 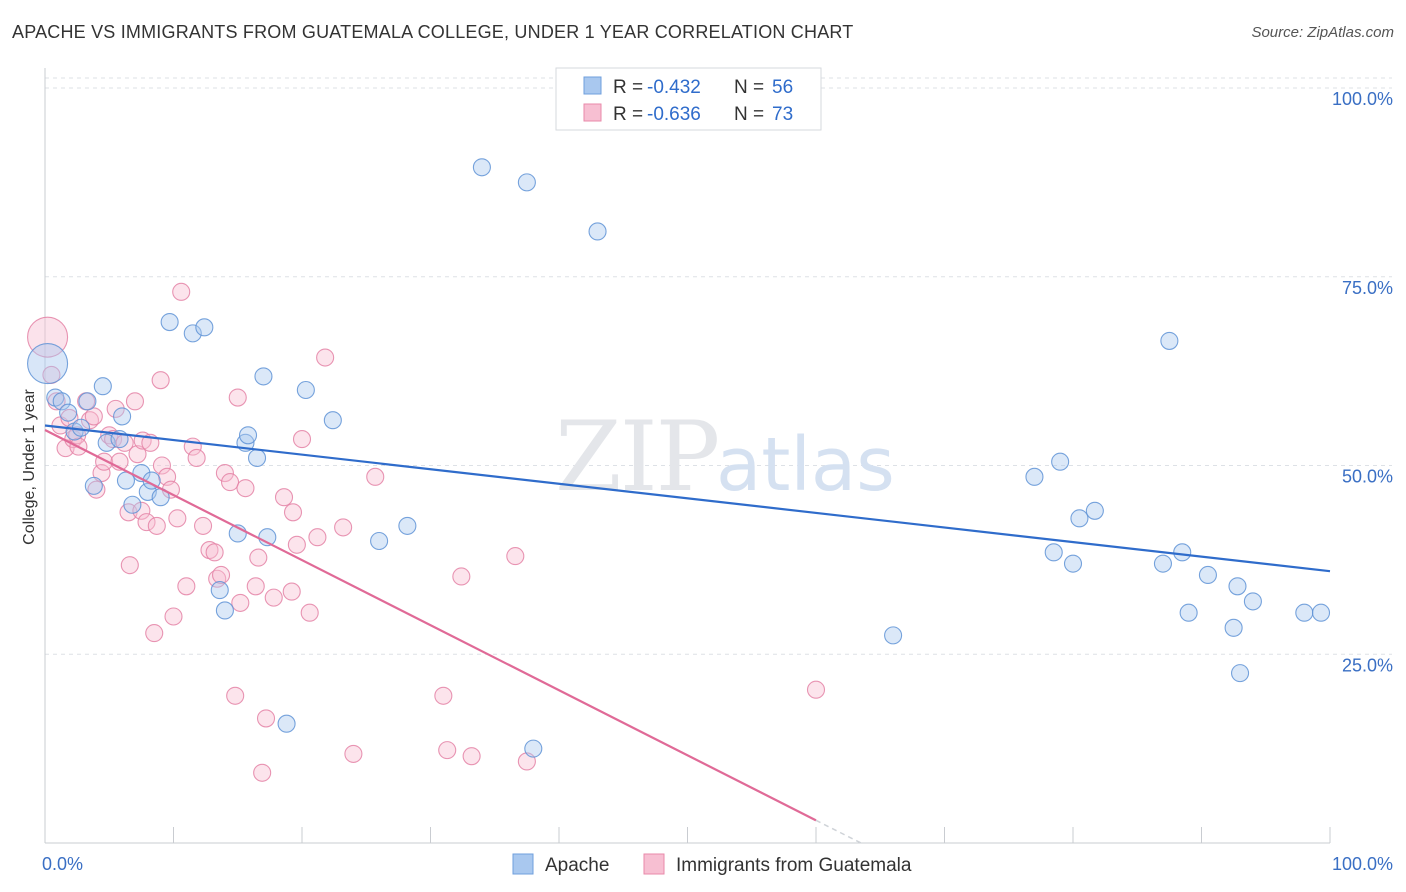 What do you see at coordinates (592, 112) in the screenshot?
I see `stats-swatch-guatemala` at bounding box center [592, 112].